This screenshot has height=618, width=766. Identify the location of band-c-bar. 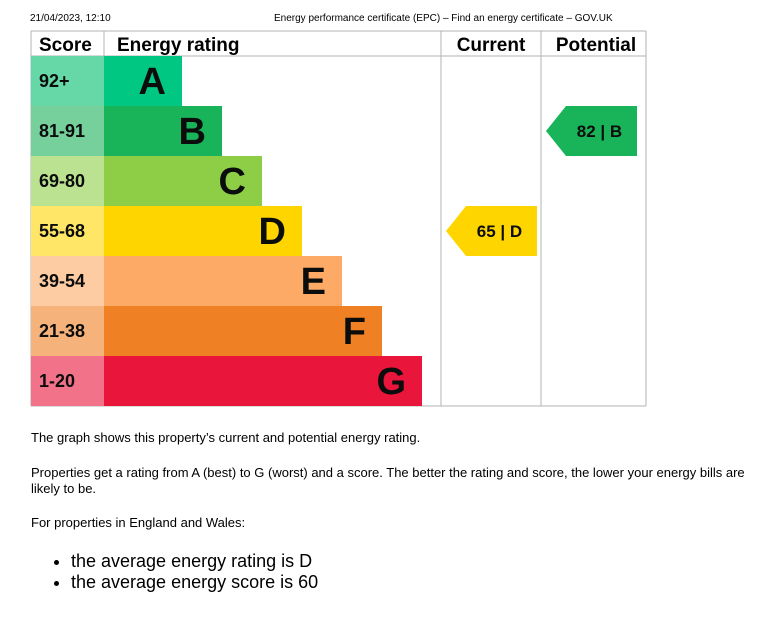
(183, 181).